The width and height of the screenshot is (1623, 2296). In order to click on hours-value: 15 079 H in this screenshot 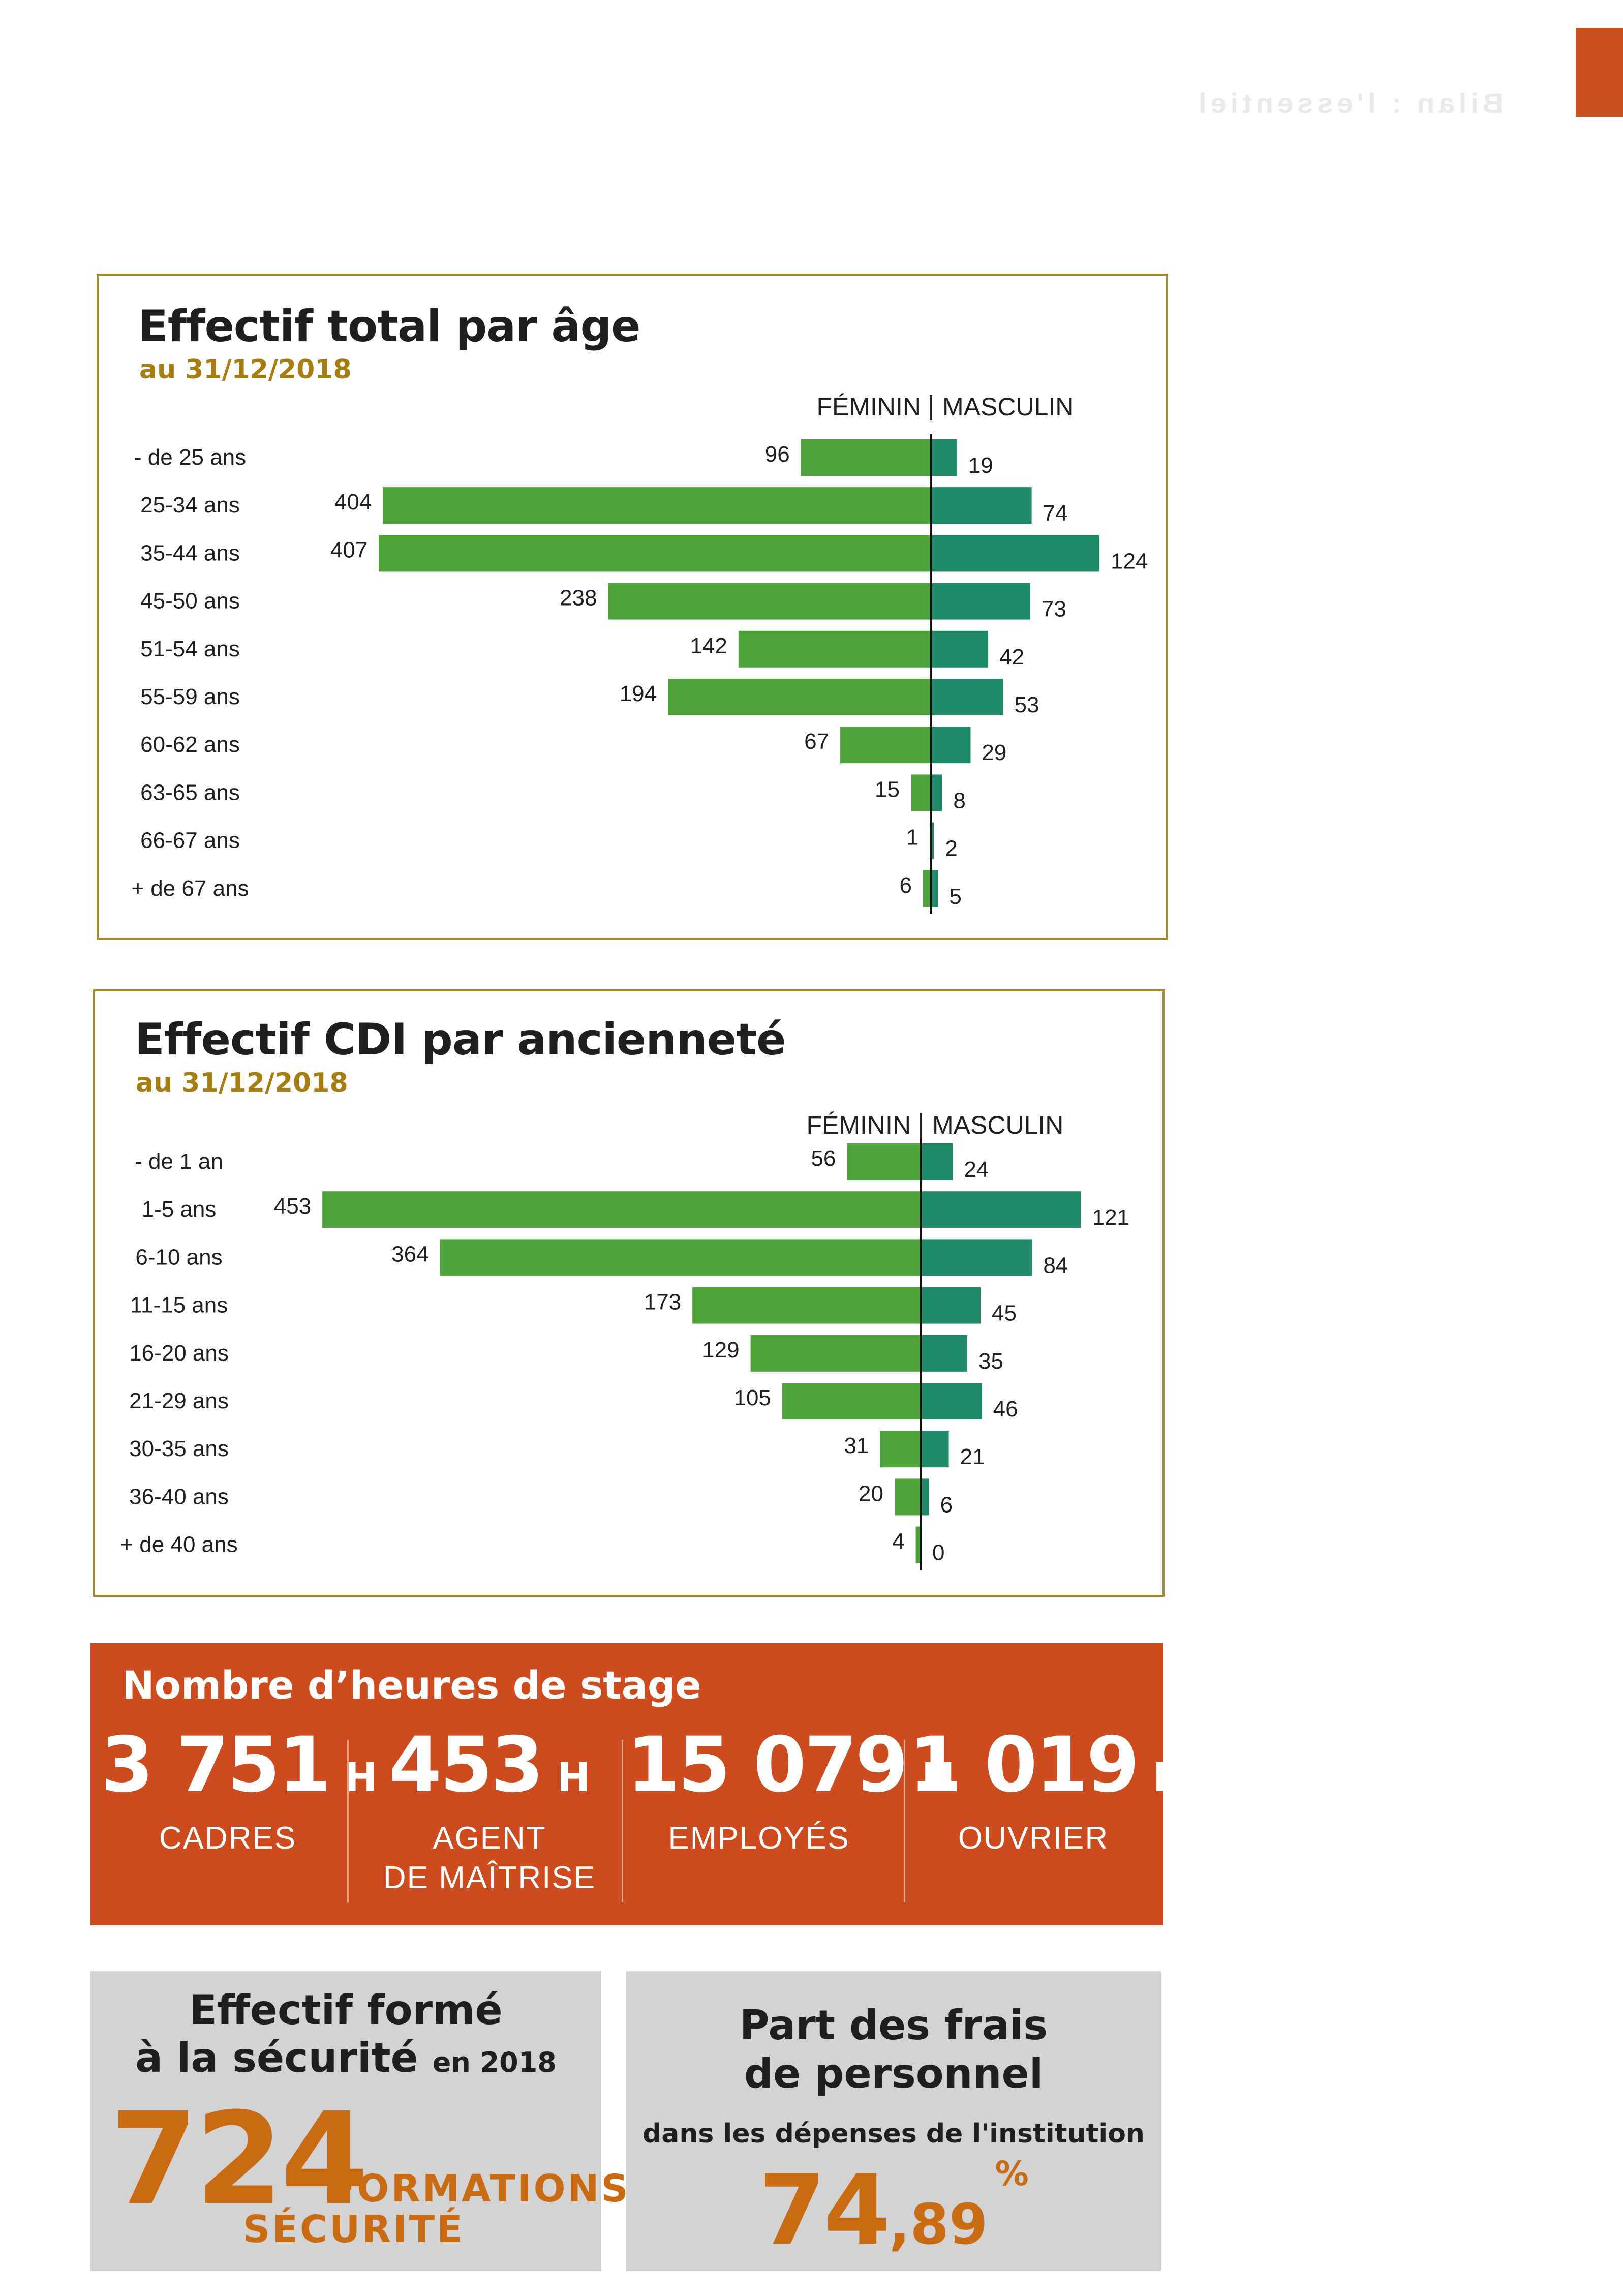, I will do `click(791, 1765)`.